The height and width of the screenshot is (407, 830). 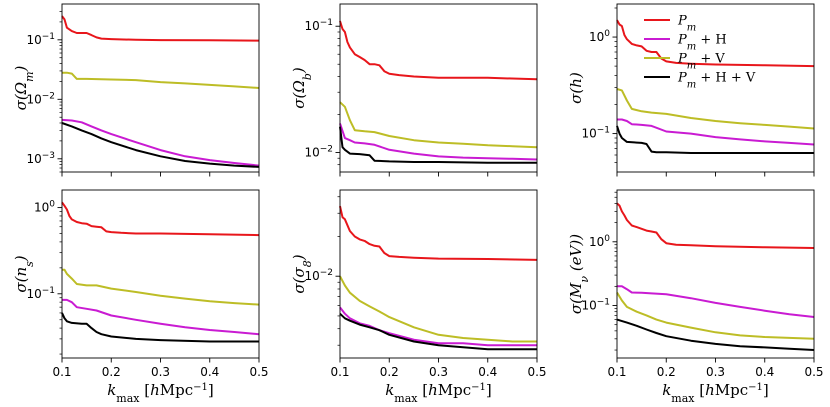 I want to click on y-axis-label: σ(Ωb), so click(x=302, y=88).